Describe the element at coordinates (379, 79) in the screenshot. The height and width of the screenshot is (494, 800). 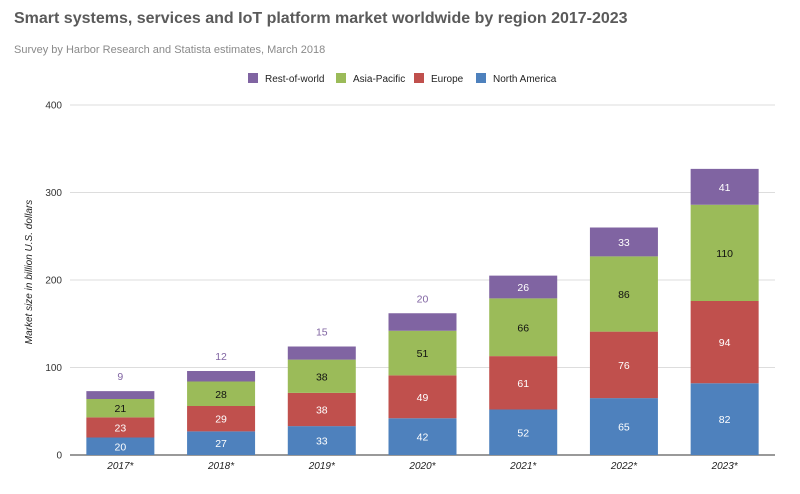
I see `legend-label: Asia-Pacific` at that location.